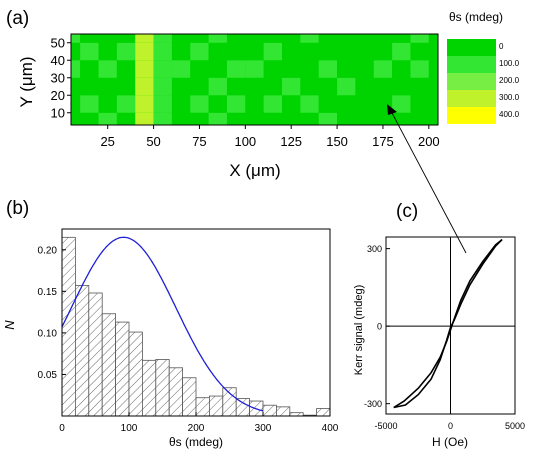 The height and width of the screenshot is (462, 550). I want to click on heatmap-y-tick-label: 50, so click(58, 42).